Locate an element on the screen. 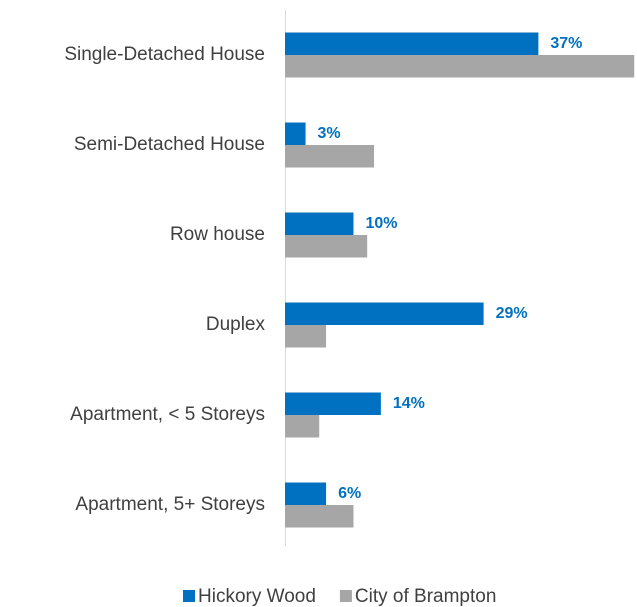 This screenshot has height=607, width=637. data-label: 10% is located at coordinates (381, 223).